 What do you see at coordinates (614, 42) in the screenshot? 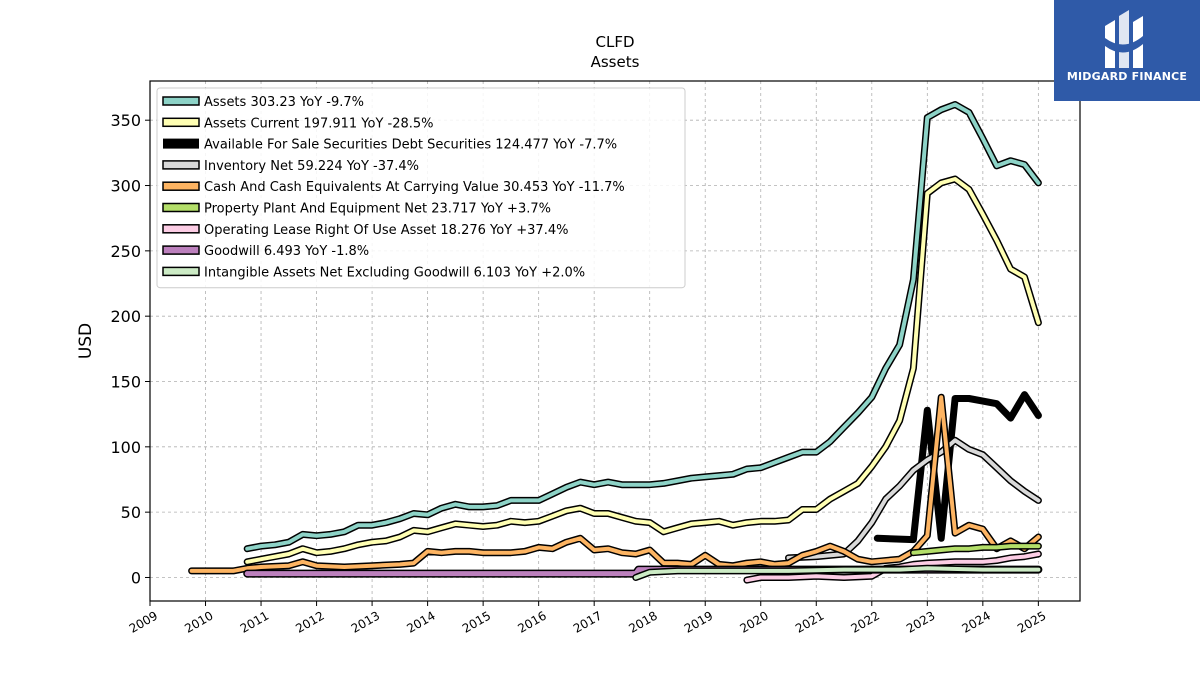
I see `chart-title: CLFD` at bounding box center [614, 42].